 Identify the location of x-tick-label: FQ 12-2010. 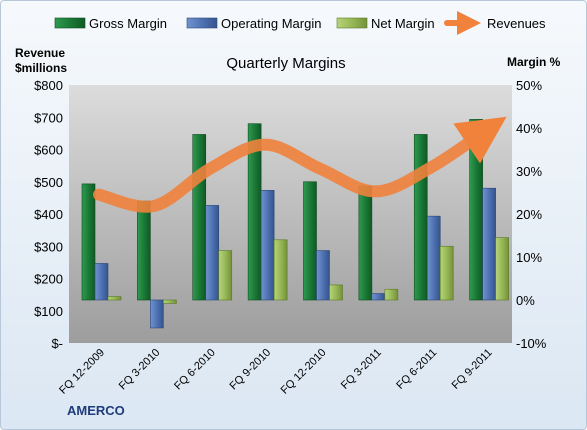
(304, 372).